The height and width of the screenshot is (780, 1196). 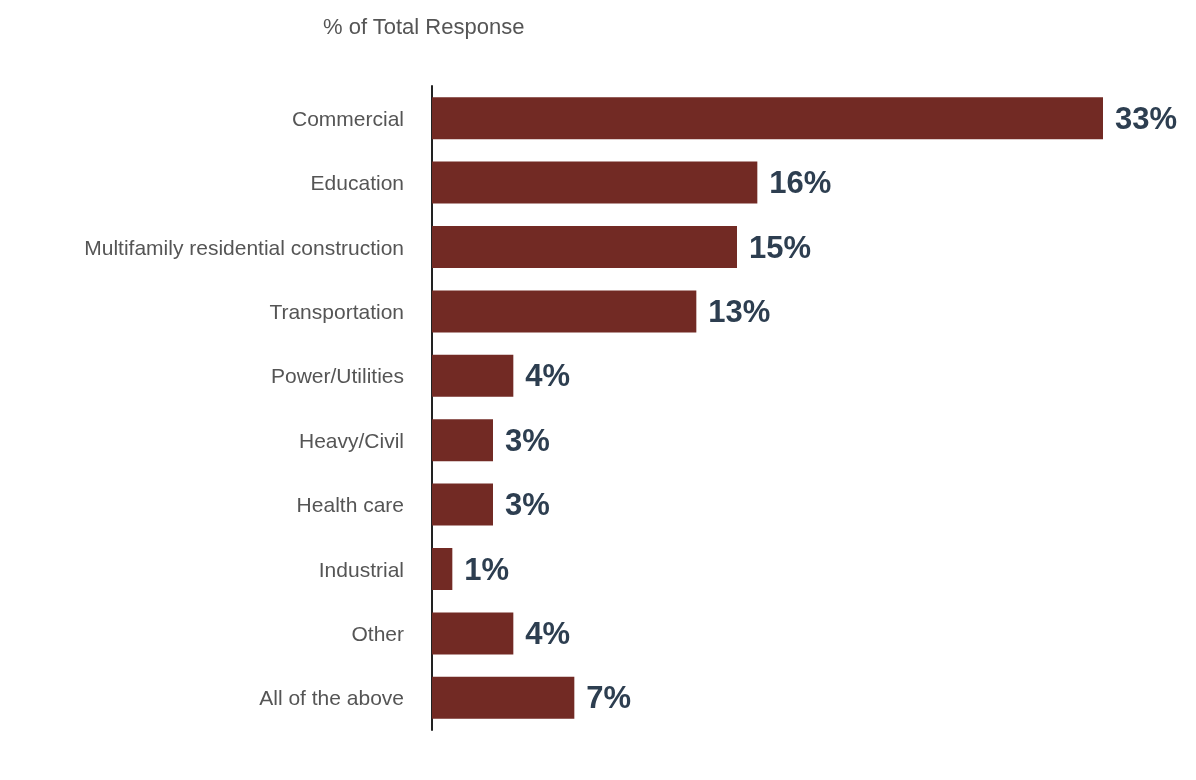 What do you see at coordinates (361, 569) in the screenshot?
I see `y-tick-label: Industrial` at bounding box center [361, 569].